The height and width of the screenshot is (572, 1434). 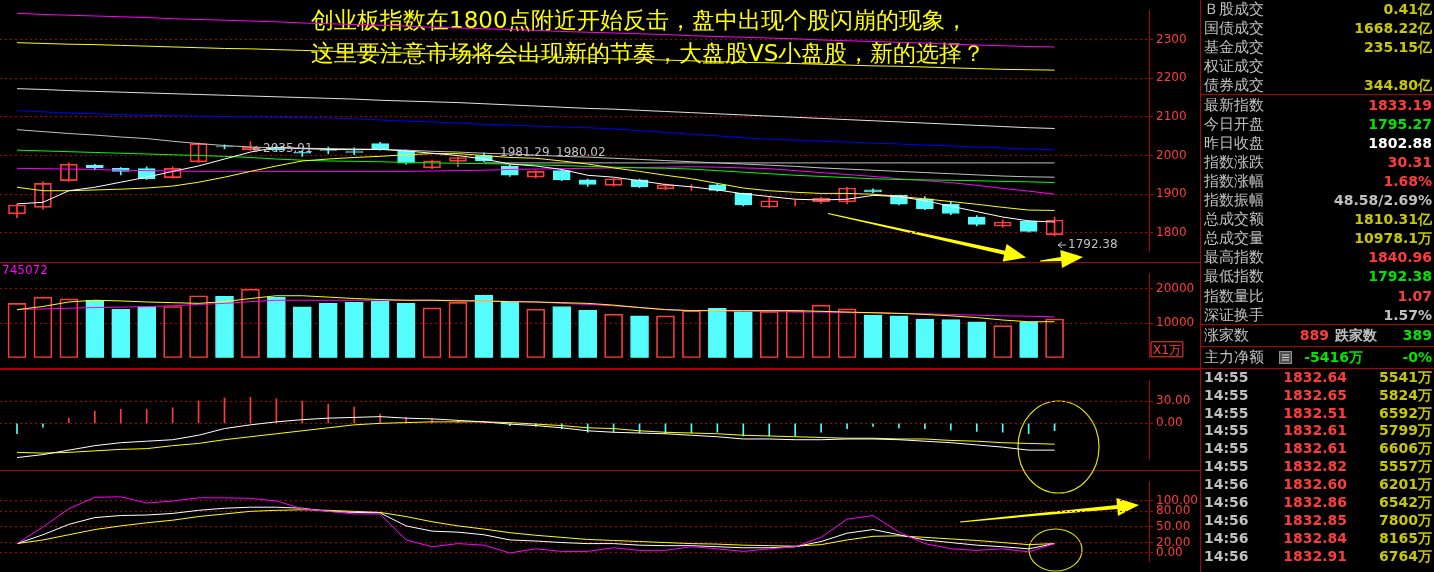 What do you see at coordinates (1333, 357) in the screenshot?
I see `text: -5416万` at bounding box center [1333, 357].